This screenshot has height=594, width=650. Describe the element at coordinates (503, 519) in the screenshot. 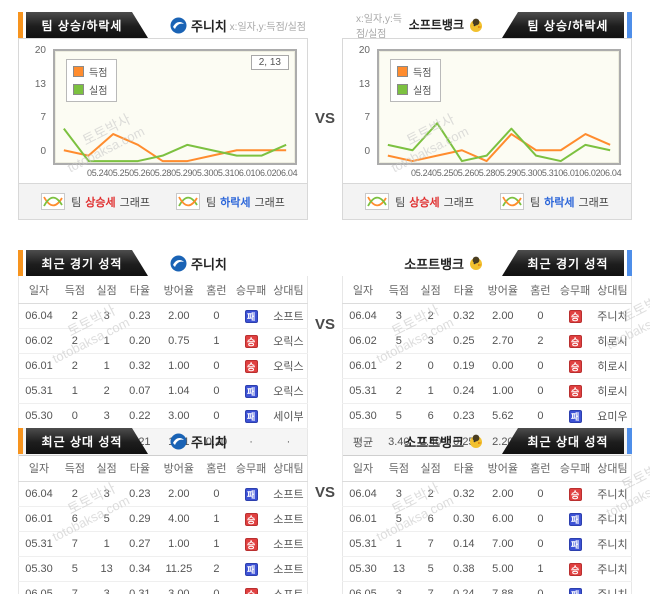

I see `cell: 6.00` at that location.